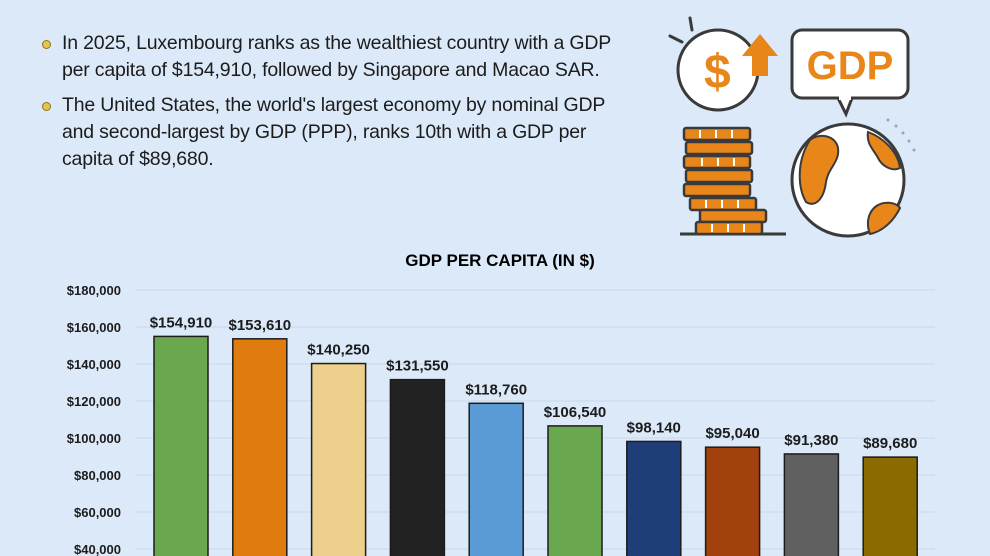 Image resolution: width=990 pixels, height=556 pixels. What do you see at coordinates (417, 366) in the screenshot?
I see `bar-value-label: $131,550` at bounding box center [417, 366].